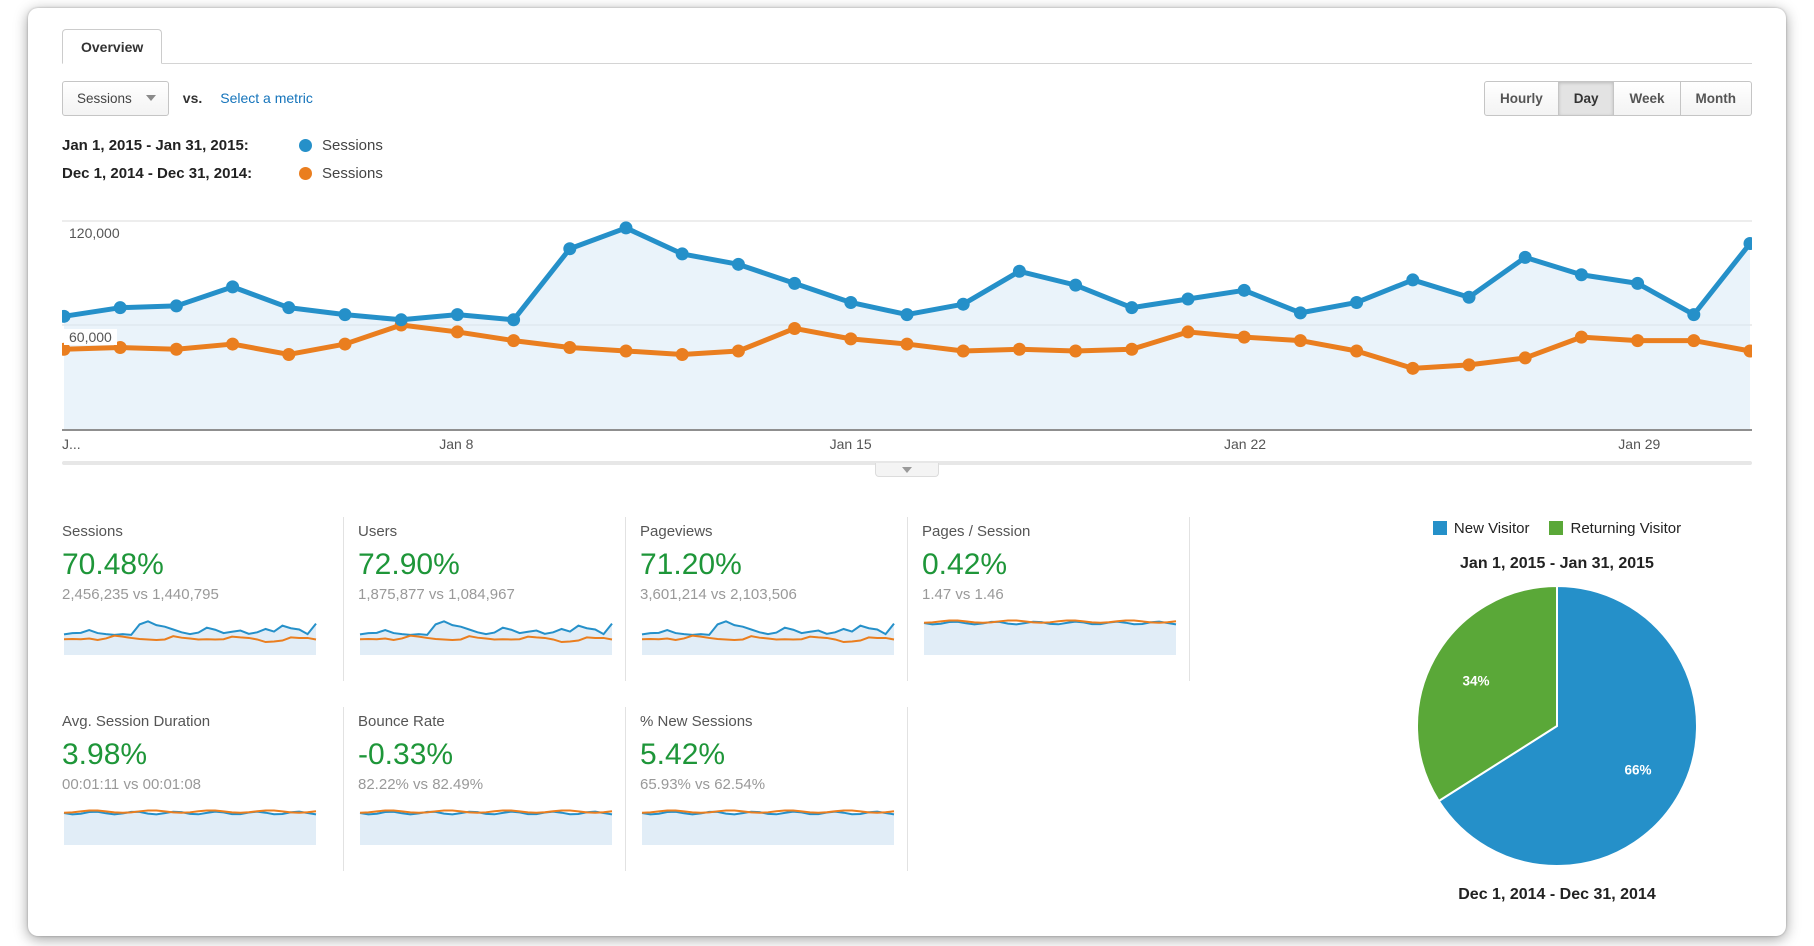 This screenshot has width=1814, height=946. What do you see at coordinates (1639, 444) in the screenshot?
I see `x-axis-tick: Jan 29` at bounding box center [1639, 444].